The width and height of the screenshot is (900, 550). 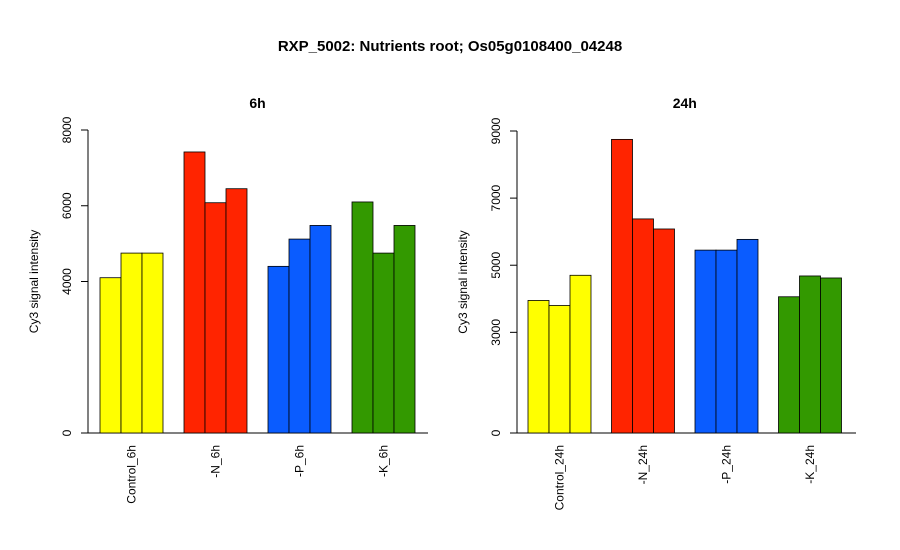 I want to click on x-category-label-1-3: -K_24h, so click(x=810, y=464).